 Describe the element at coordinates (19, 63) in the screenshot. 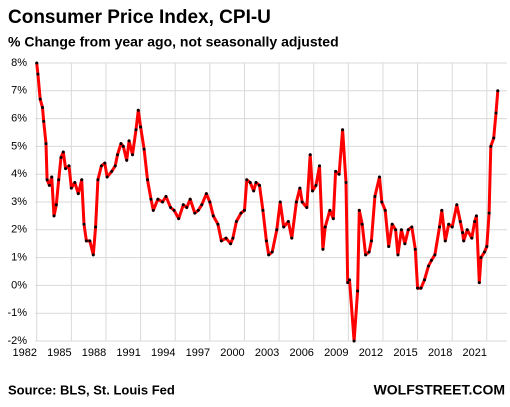

I see `y-tick-label: 8%` at that location.